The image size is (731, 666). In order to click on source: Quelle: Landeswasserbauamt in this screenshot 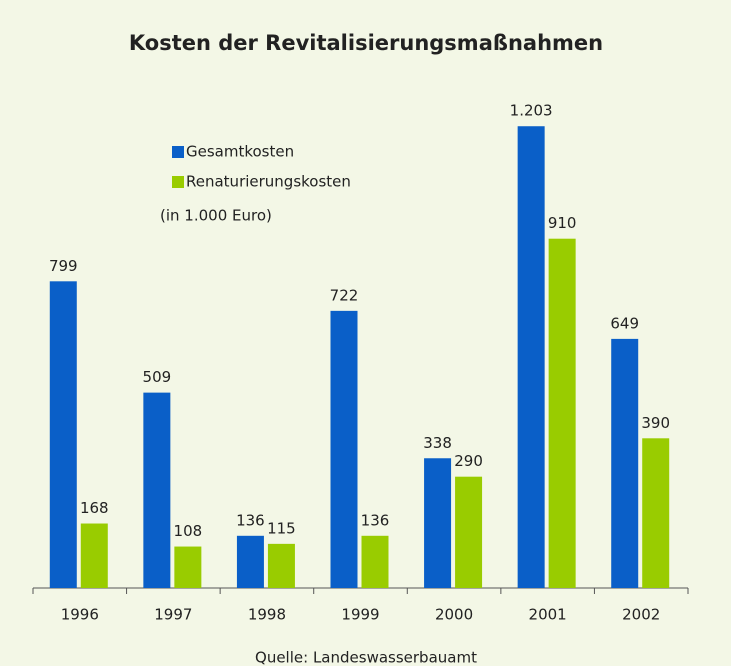, I will do `click(366, 657)`.